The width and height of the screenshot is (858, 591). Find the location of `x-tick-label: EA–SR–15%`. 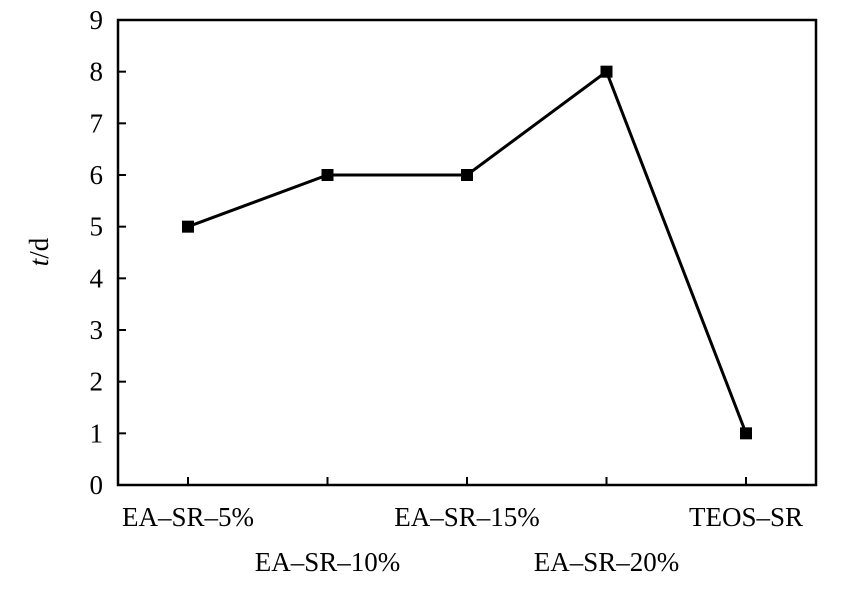

x-tick-label: EA–SR–15% is located at coordinates (467, 517).